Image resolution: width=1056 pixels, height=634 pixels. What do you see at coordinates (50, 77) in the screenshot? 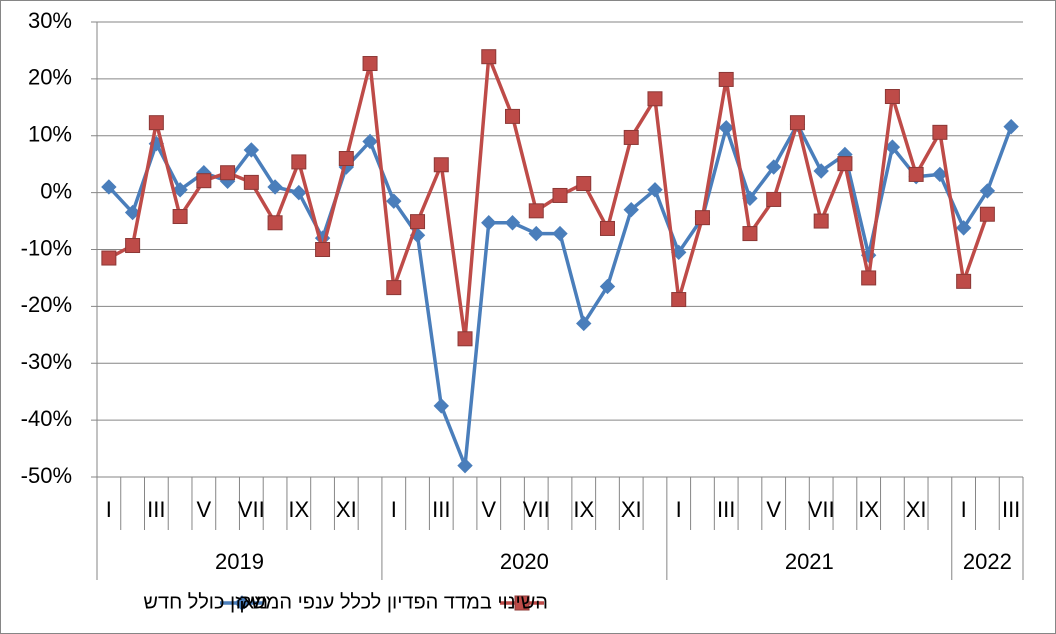
I see `y-tick-label: 20%` at bounding box center [50, 77].